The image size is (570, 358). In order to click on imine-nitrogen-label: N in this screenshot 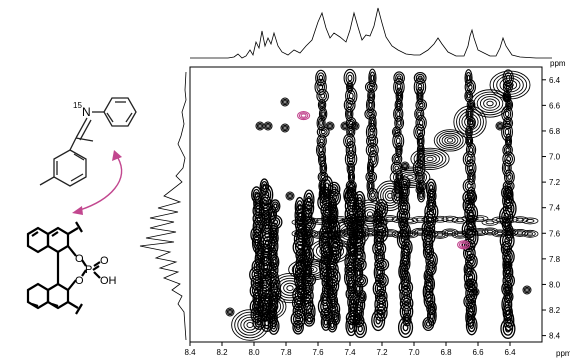, I will do `click(86, 112)`.